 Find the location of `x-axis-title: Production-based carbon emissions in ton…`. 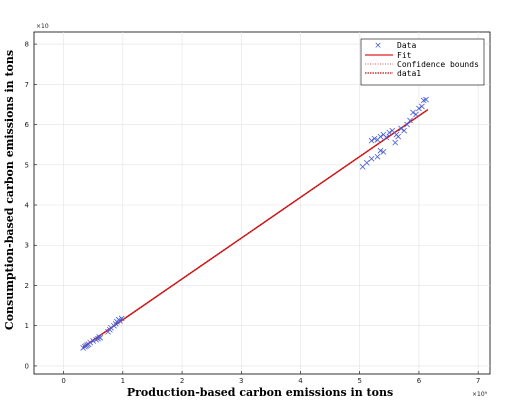

x-axis-title: Production-based carbon emissions in ton… is located at coordinates (260, 392).